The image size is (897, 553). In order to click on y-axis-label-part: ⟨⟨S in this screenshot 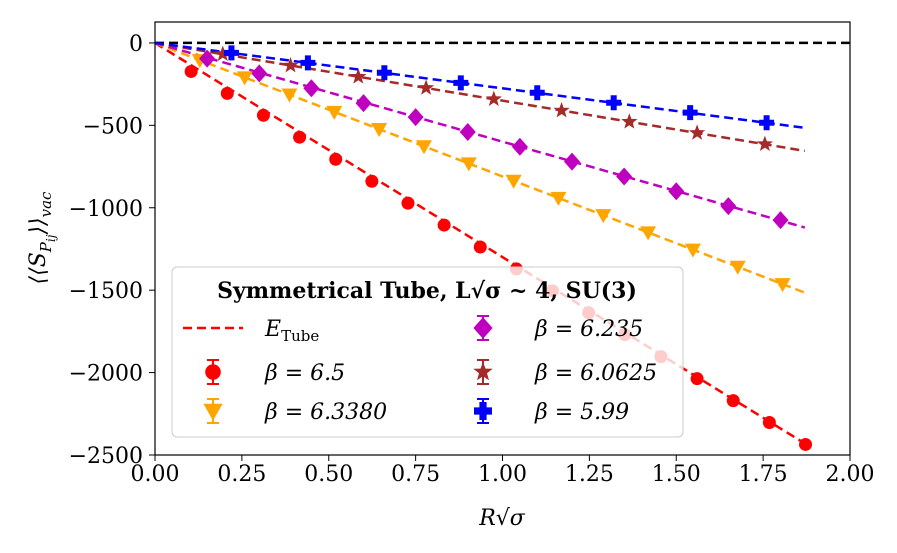, I will do `click(38, 268)`.